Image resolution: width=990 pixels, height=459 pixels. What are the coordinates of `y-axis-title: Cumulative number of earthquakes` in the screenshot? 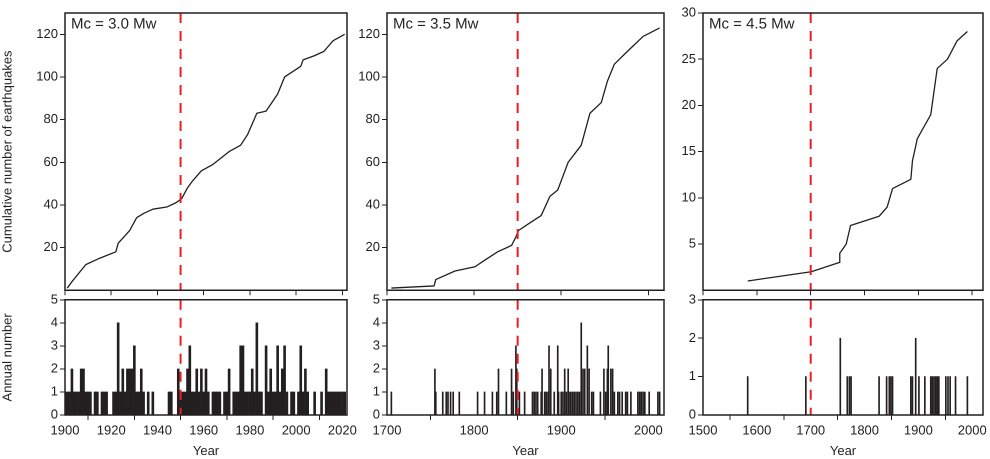 It's located at (7, 151).